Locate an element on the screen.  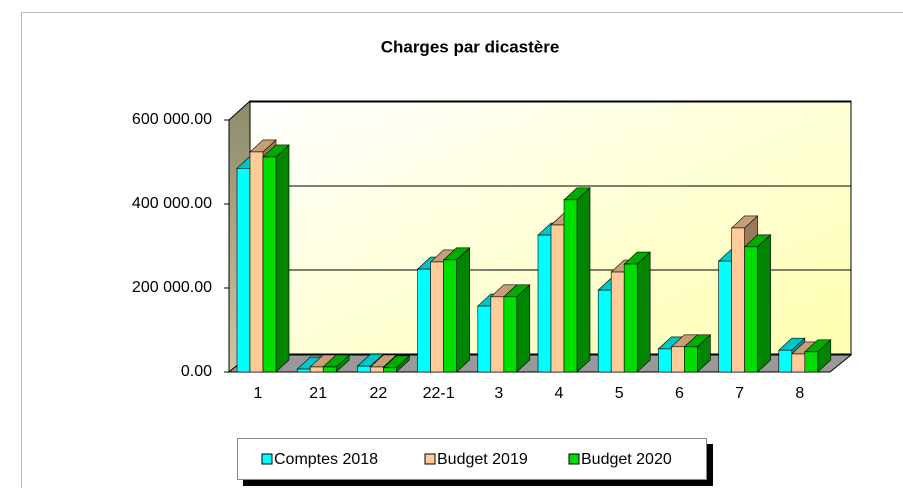
chart-title: Charges par dicastère is located at coordinates (470, 46).